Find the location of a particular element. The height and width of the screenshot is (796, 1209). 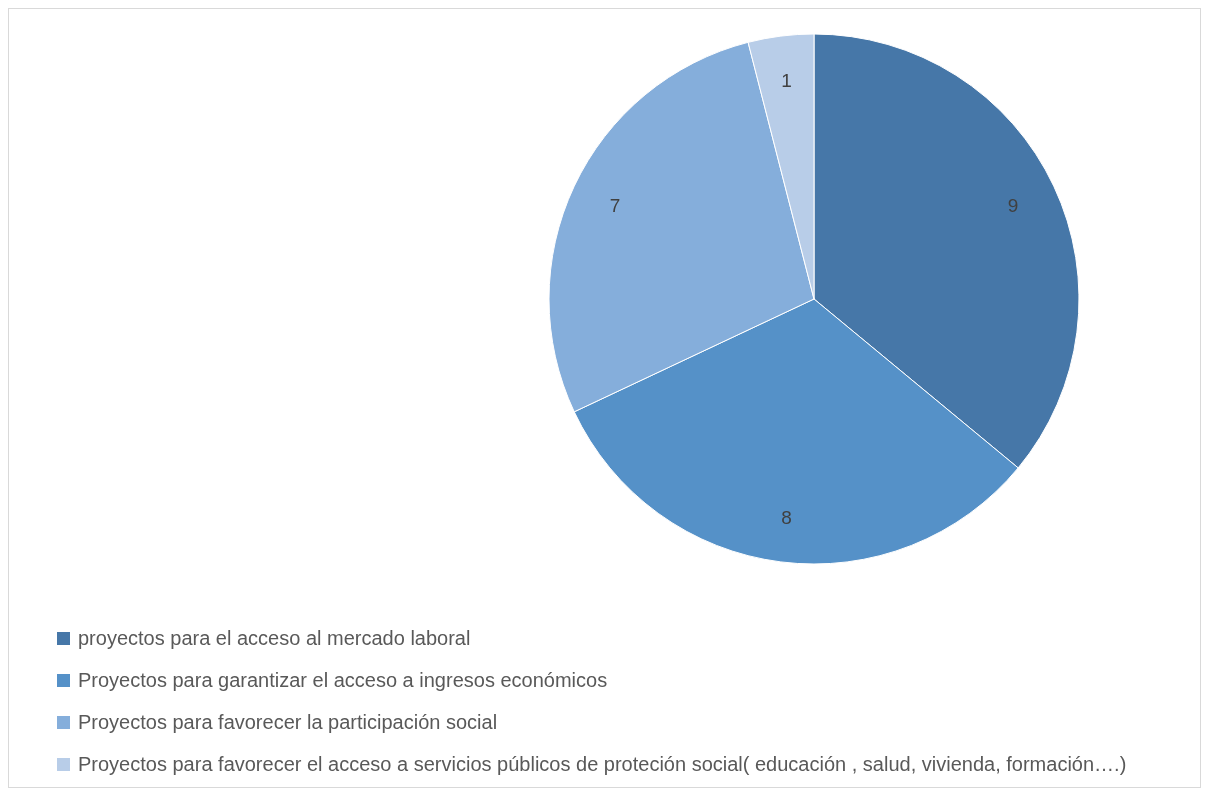

legend-label: proyectos para el acceso al mercado laboral is located at coordinates (274, 638).